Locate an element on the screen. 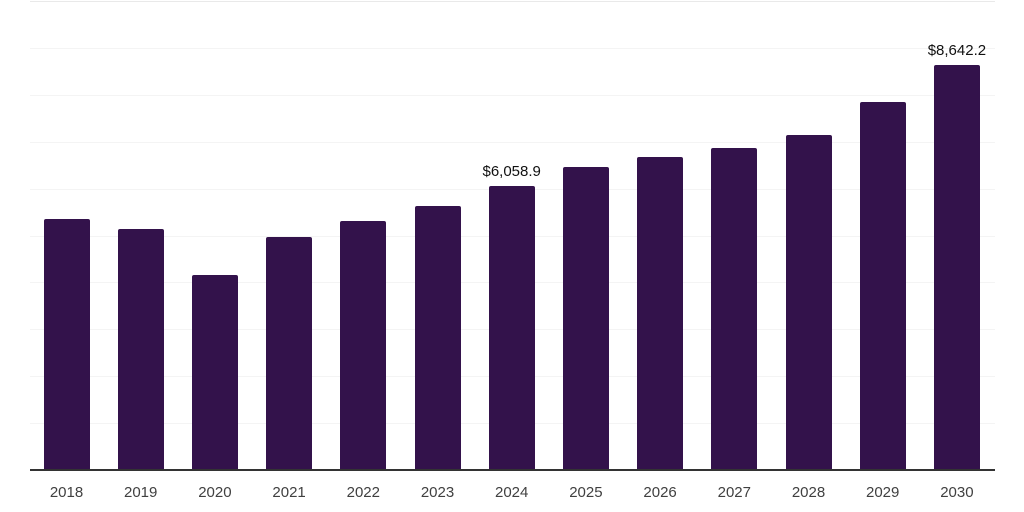 The height and width of the screenshot is (512, 1024). x-tick-label-2022: 2022 is located at coordinates (363, 492).